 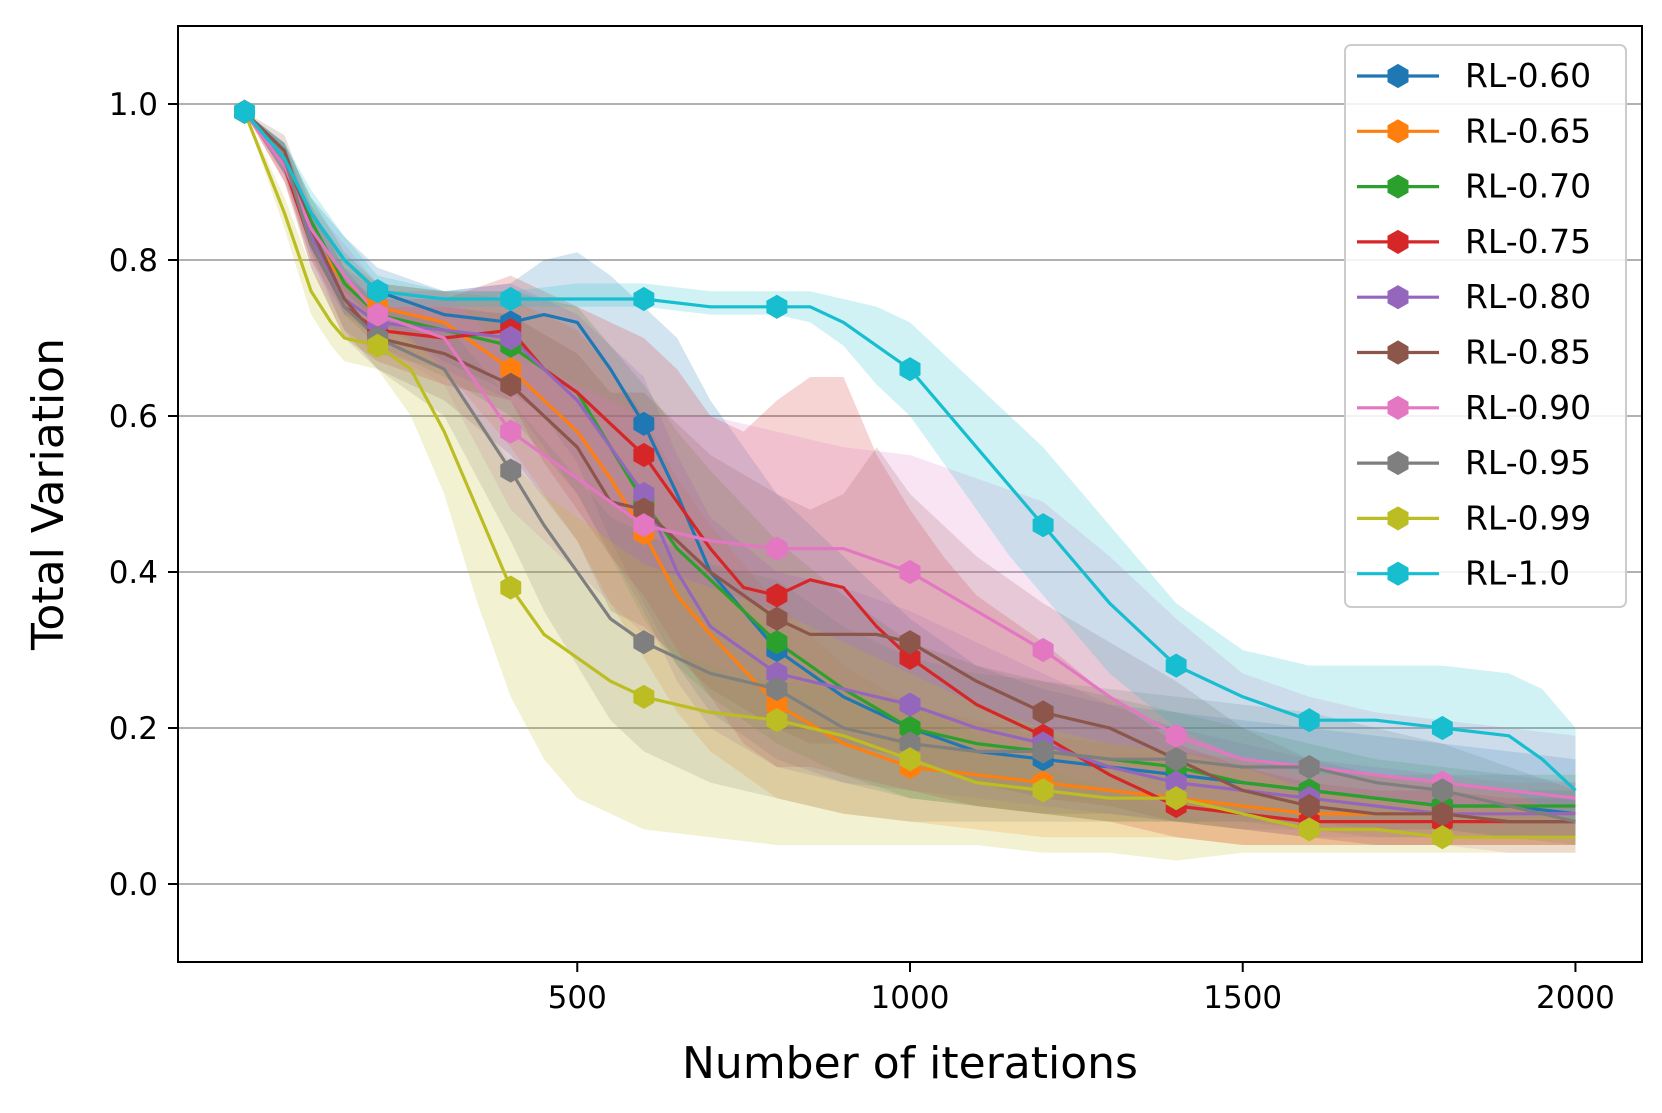 What do you see at coordinates (1398, 76) in the screenshot?
I see `legend-marker-RL-0.60` at bounding box center [1398, 76].